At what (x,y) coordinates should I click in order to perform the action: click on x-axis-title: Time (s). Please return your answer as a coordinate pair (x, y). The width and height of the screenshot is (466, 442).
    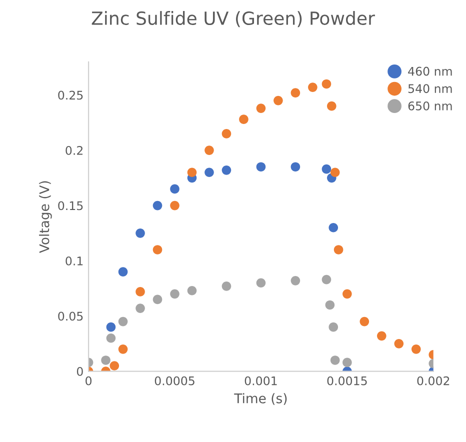
    Looking at the image, I should click on (260, 399).